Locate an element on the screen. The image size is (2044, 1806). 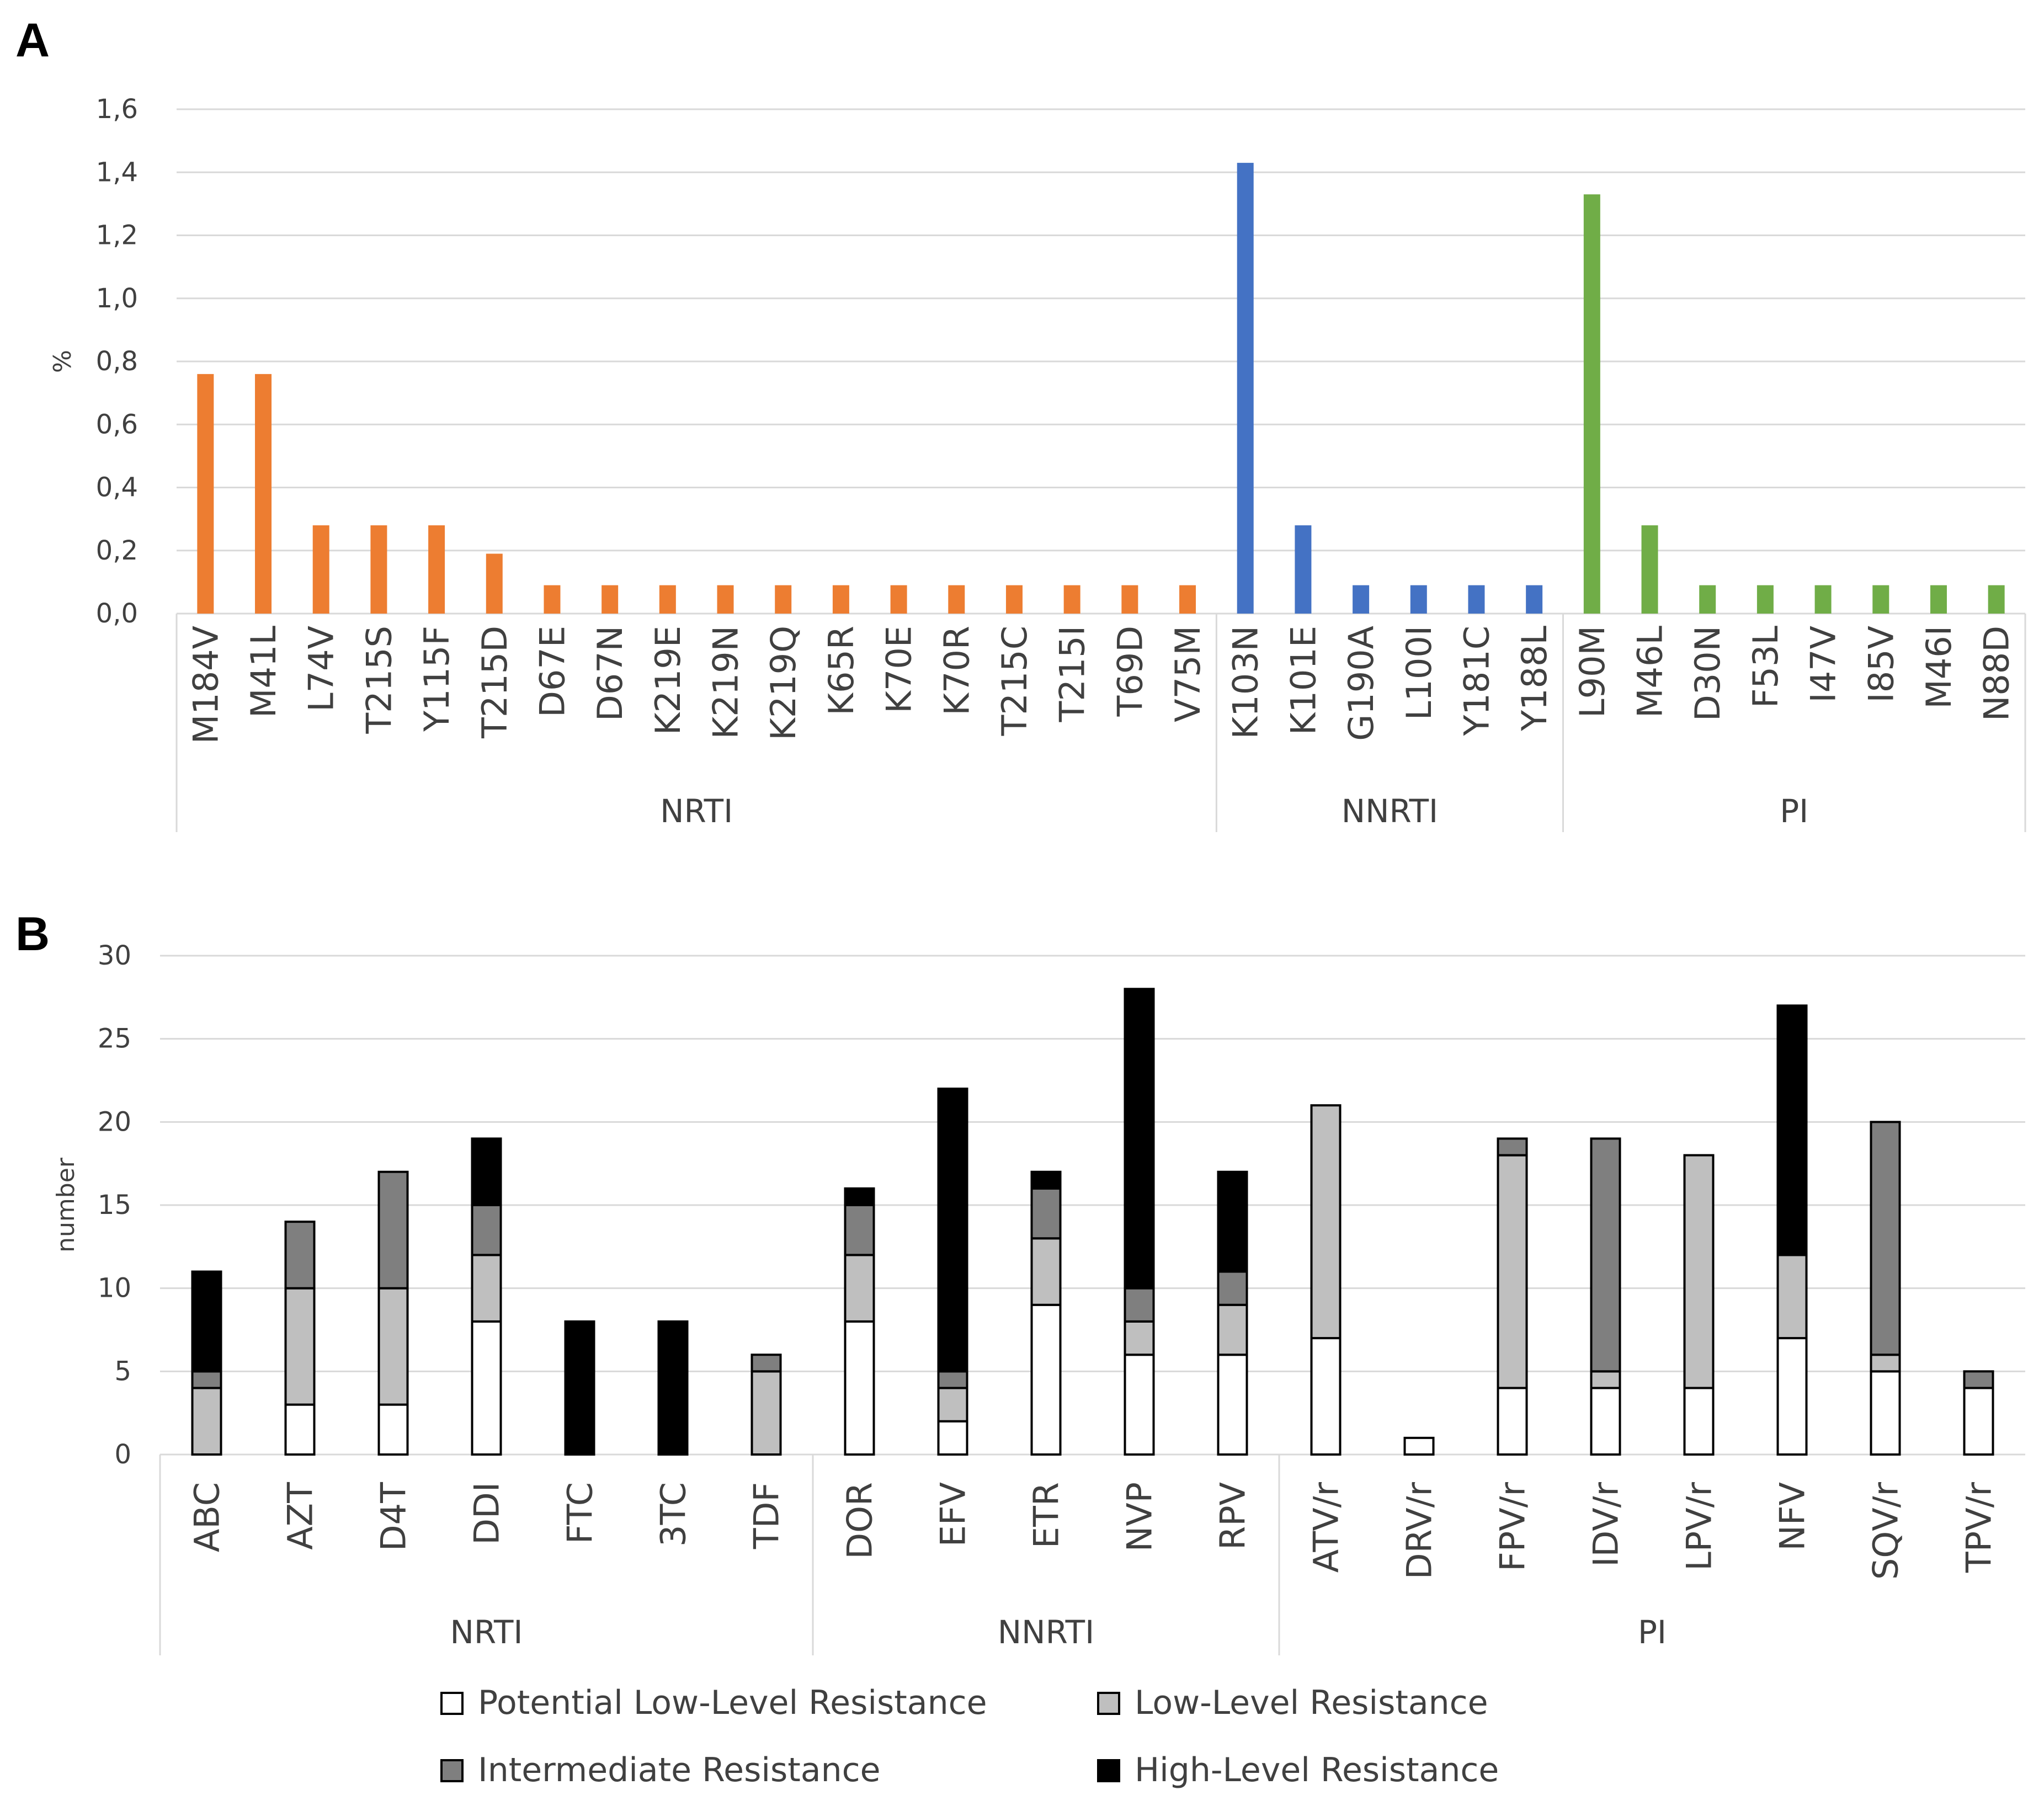
x-tick-label: 3TC is located at coordinates (673, 1514).